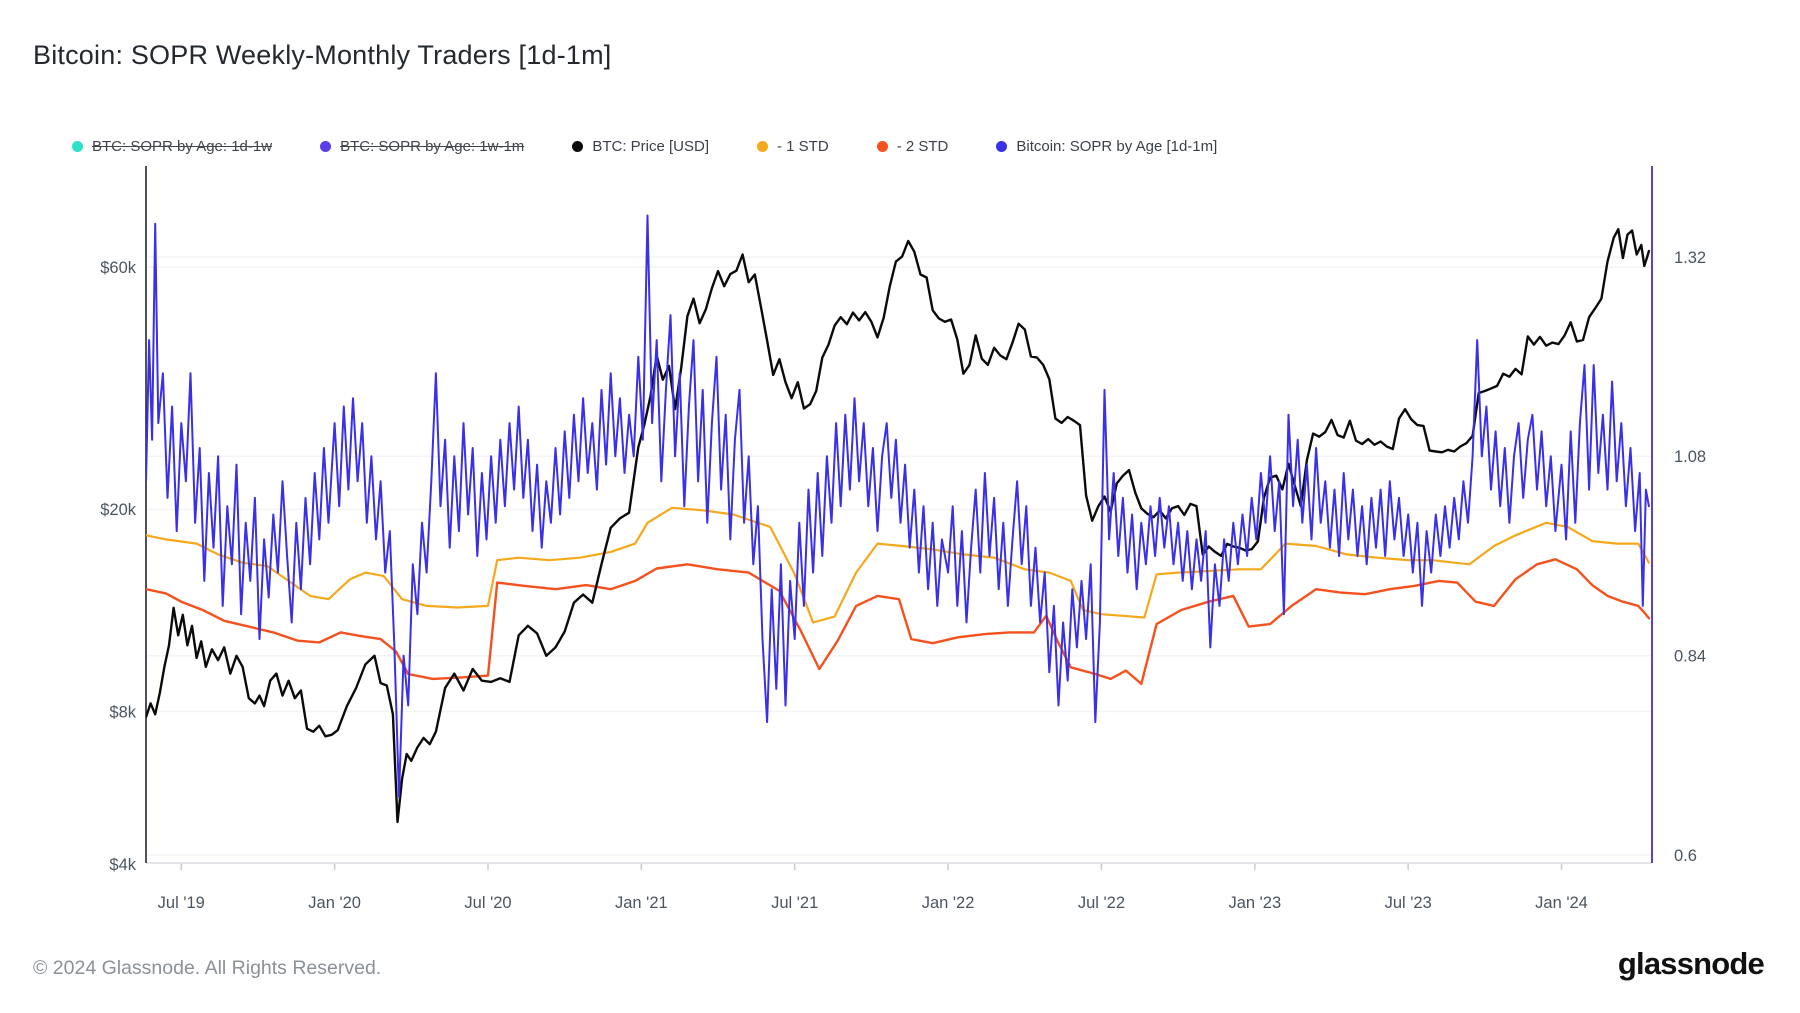 This screenshot has height=1013, width=1800. What do you see at coordinates (948, 903) in the screenshot?
I see `svg-text: Jan '22` at bounding box center [948, 903].